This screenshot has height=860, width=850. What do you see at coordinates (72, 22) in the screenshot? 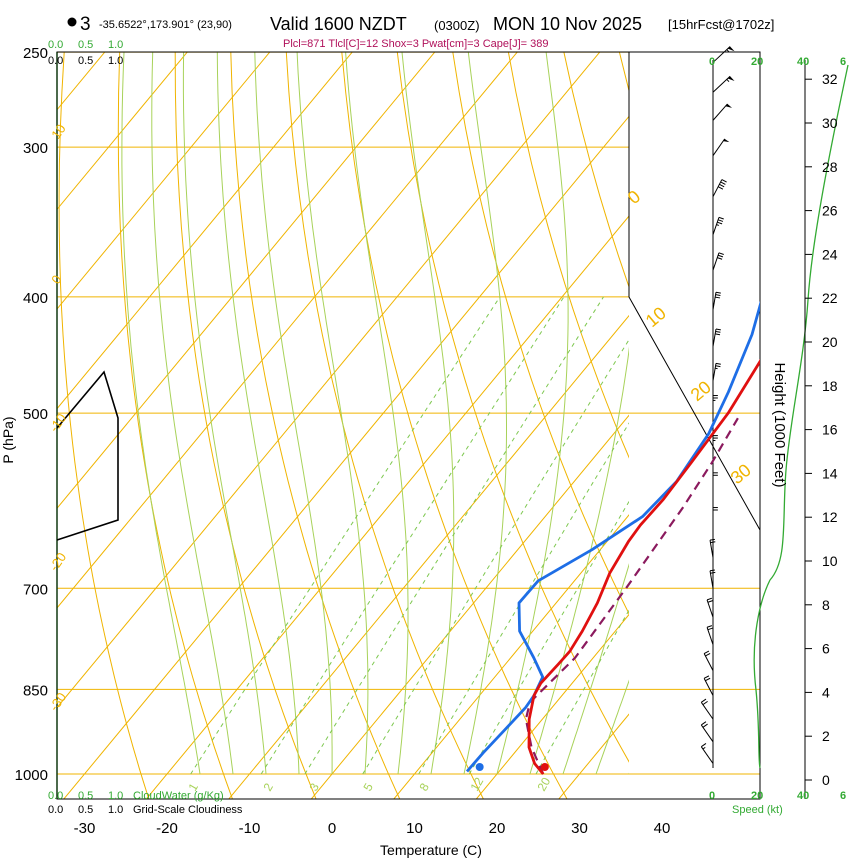
I see `station-dot-icon` at bounding box center [72, 22].